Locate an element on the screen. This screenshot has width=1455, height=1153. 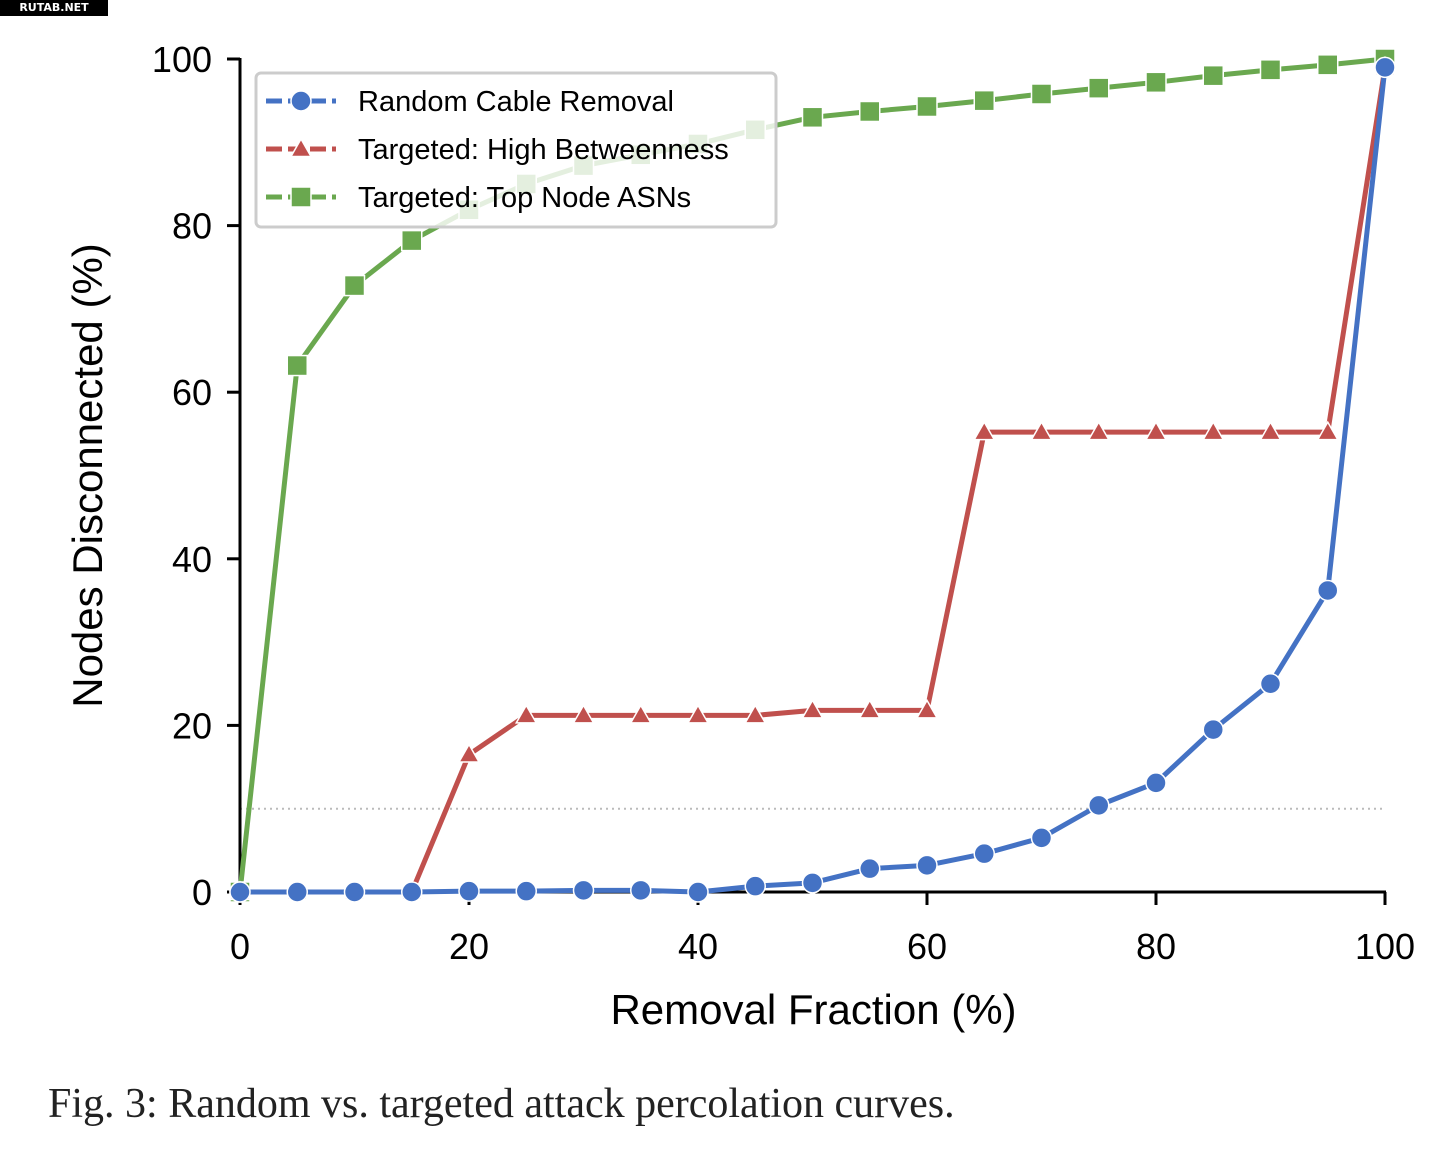
x-tick-label: 0 is located at coordinates (240, 946).